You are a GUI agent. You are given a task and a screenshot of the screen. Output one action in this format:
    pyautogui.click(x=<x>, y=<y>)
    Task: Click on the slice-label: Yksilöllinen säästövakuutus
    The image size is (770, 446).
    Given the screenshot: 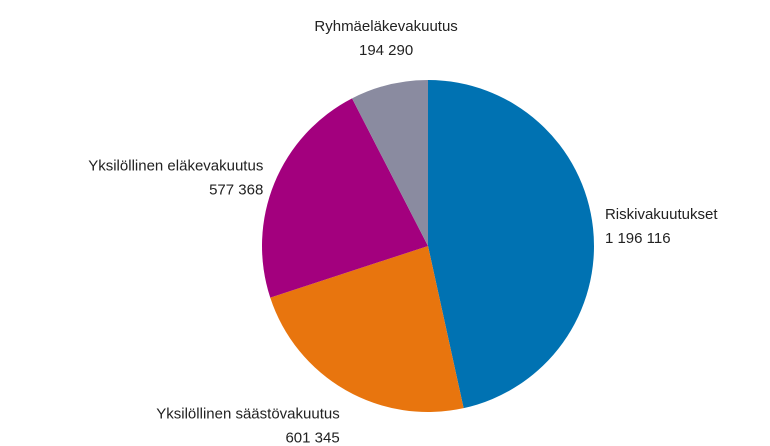 What is the action you would take?
    pyautogui.click(x=247, y=414)
    